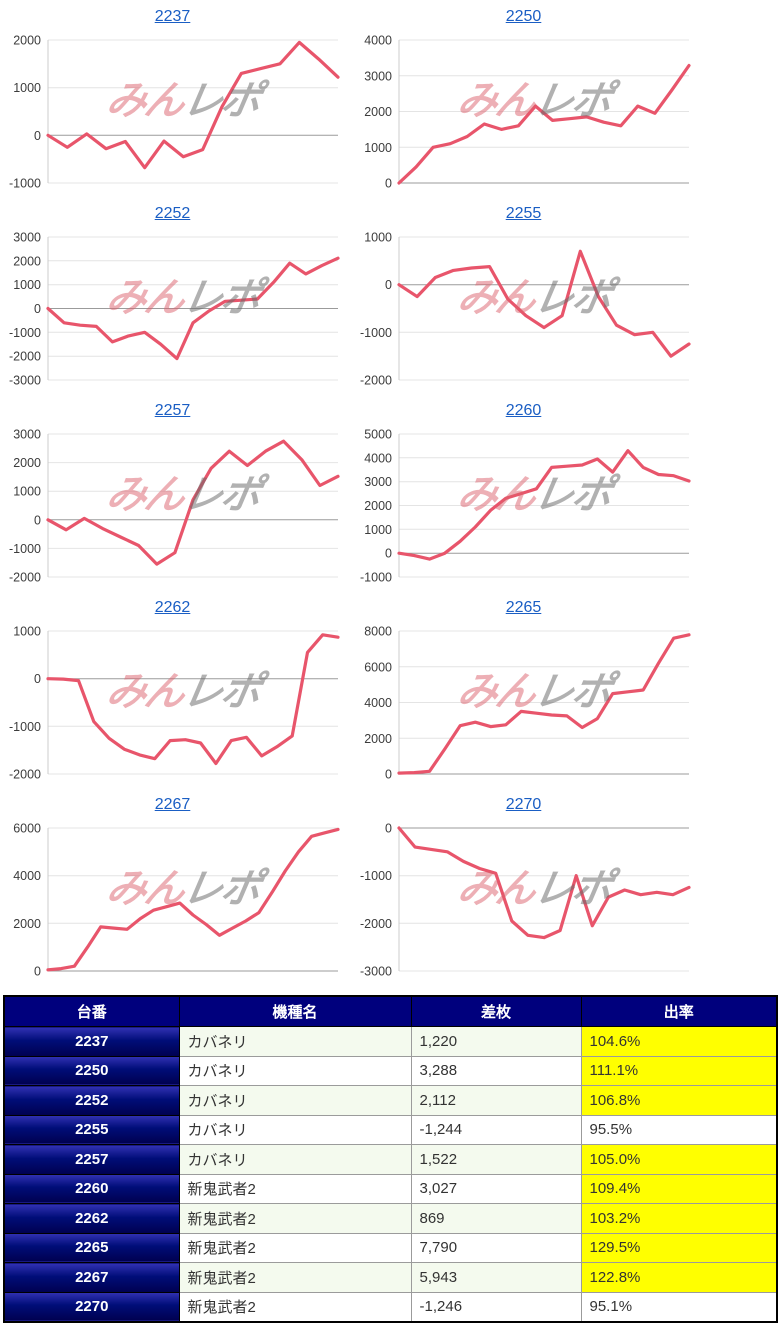 Image resolution: width=781 pixels, height=1335 pixels. What do you see at coordinates (496, 1188) in the screenshot?
I see `diff-medals-cell: 3,027` at bounding box center [496, 1188].